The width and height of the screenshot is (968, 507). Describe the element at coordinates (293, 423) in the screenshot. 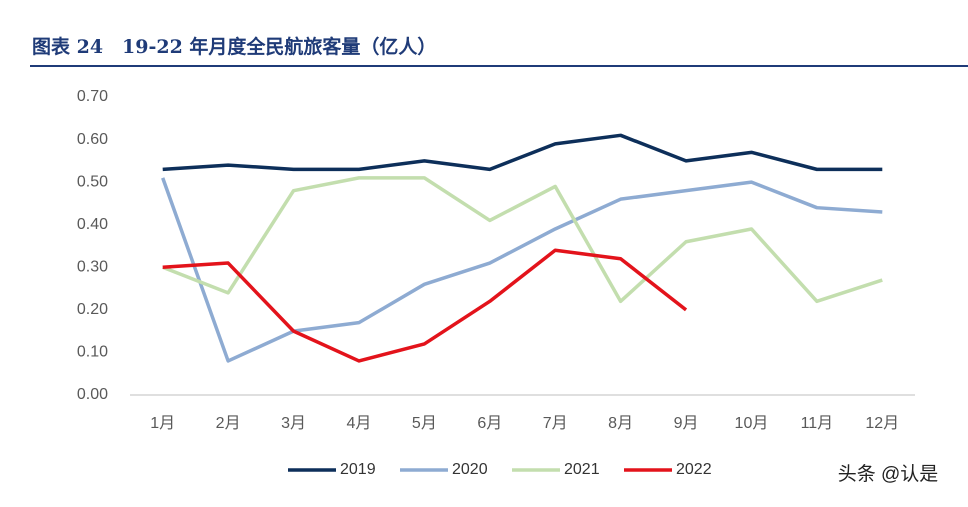

I see `x-tick-label: 3月` at that location.